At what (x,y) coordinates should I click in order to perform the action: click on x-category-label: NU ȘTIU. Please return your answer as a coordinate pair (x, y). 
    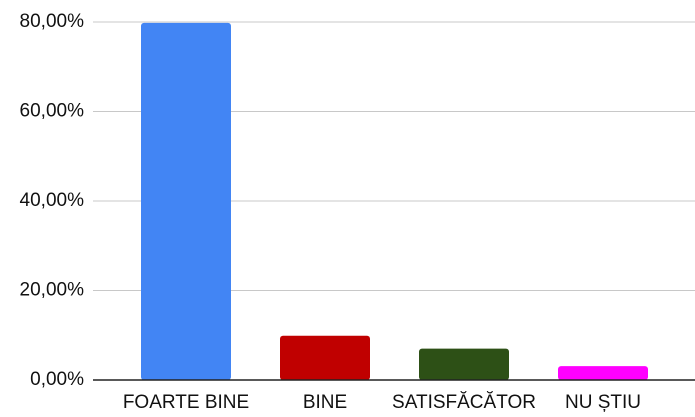
    Looking at the image, I should click on (603, 402).